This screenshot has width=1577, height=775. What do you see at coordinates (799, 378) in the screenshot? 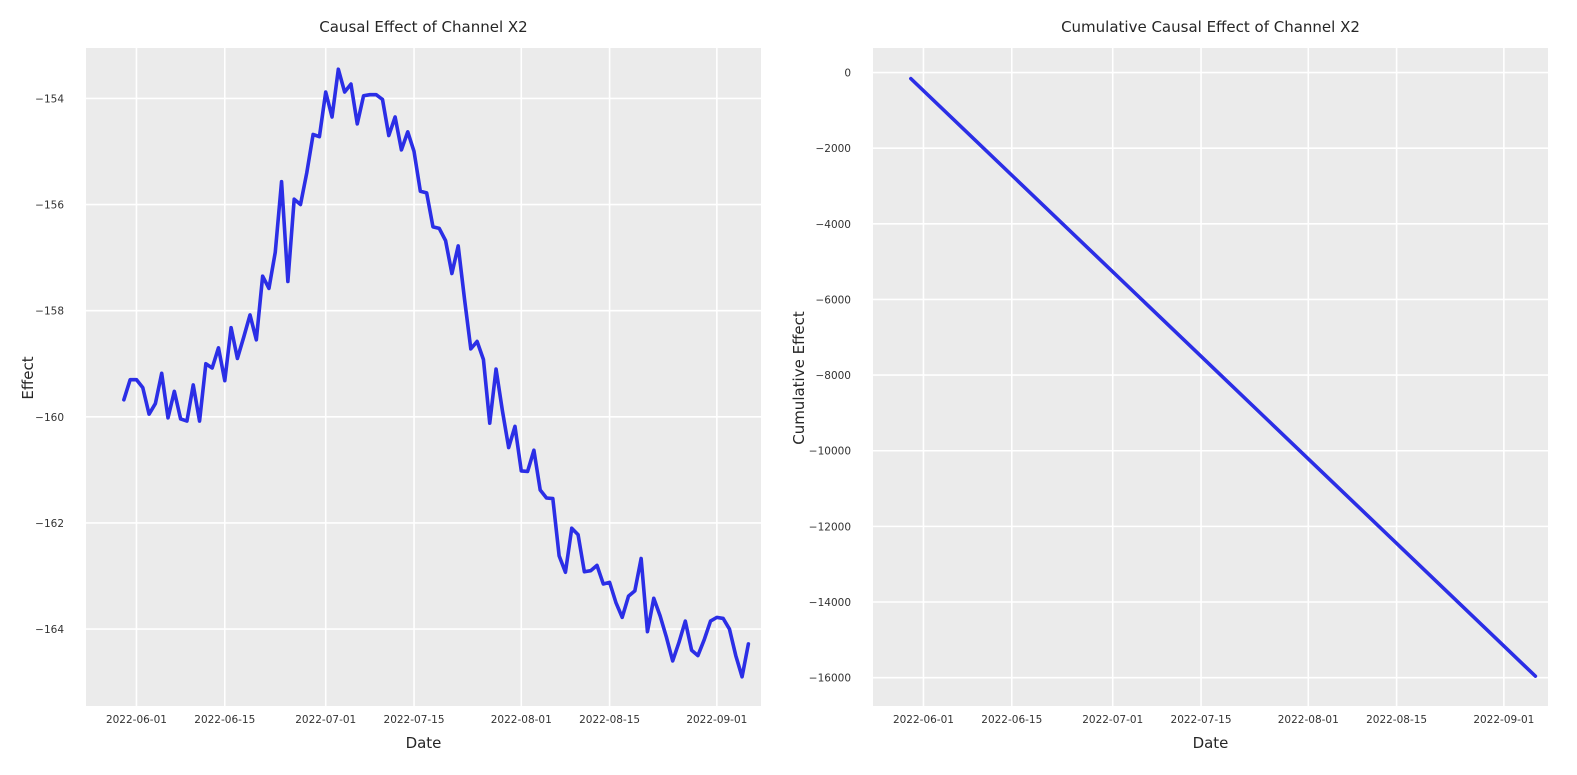
I see `right-y-axis-label: Cumulative Effect` at bounding box center [799, 378].